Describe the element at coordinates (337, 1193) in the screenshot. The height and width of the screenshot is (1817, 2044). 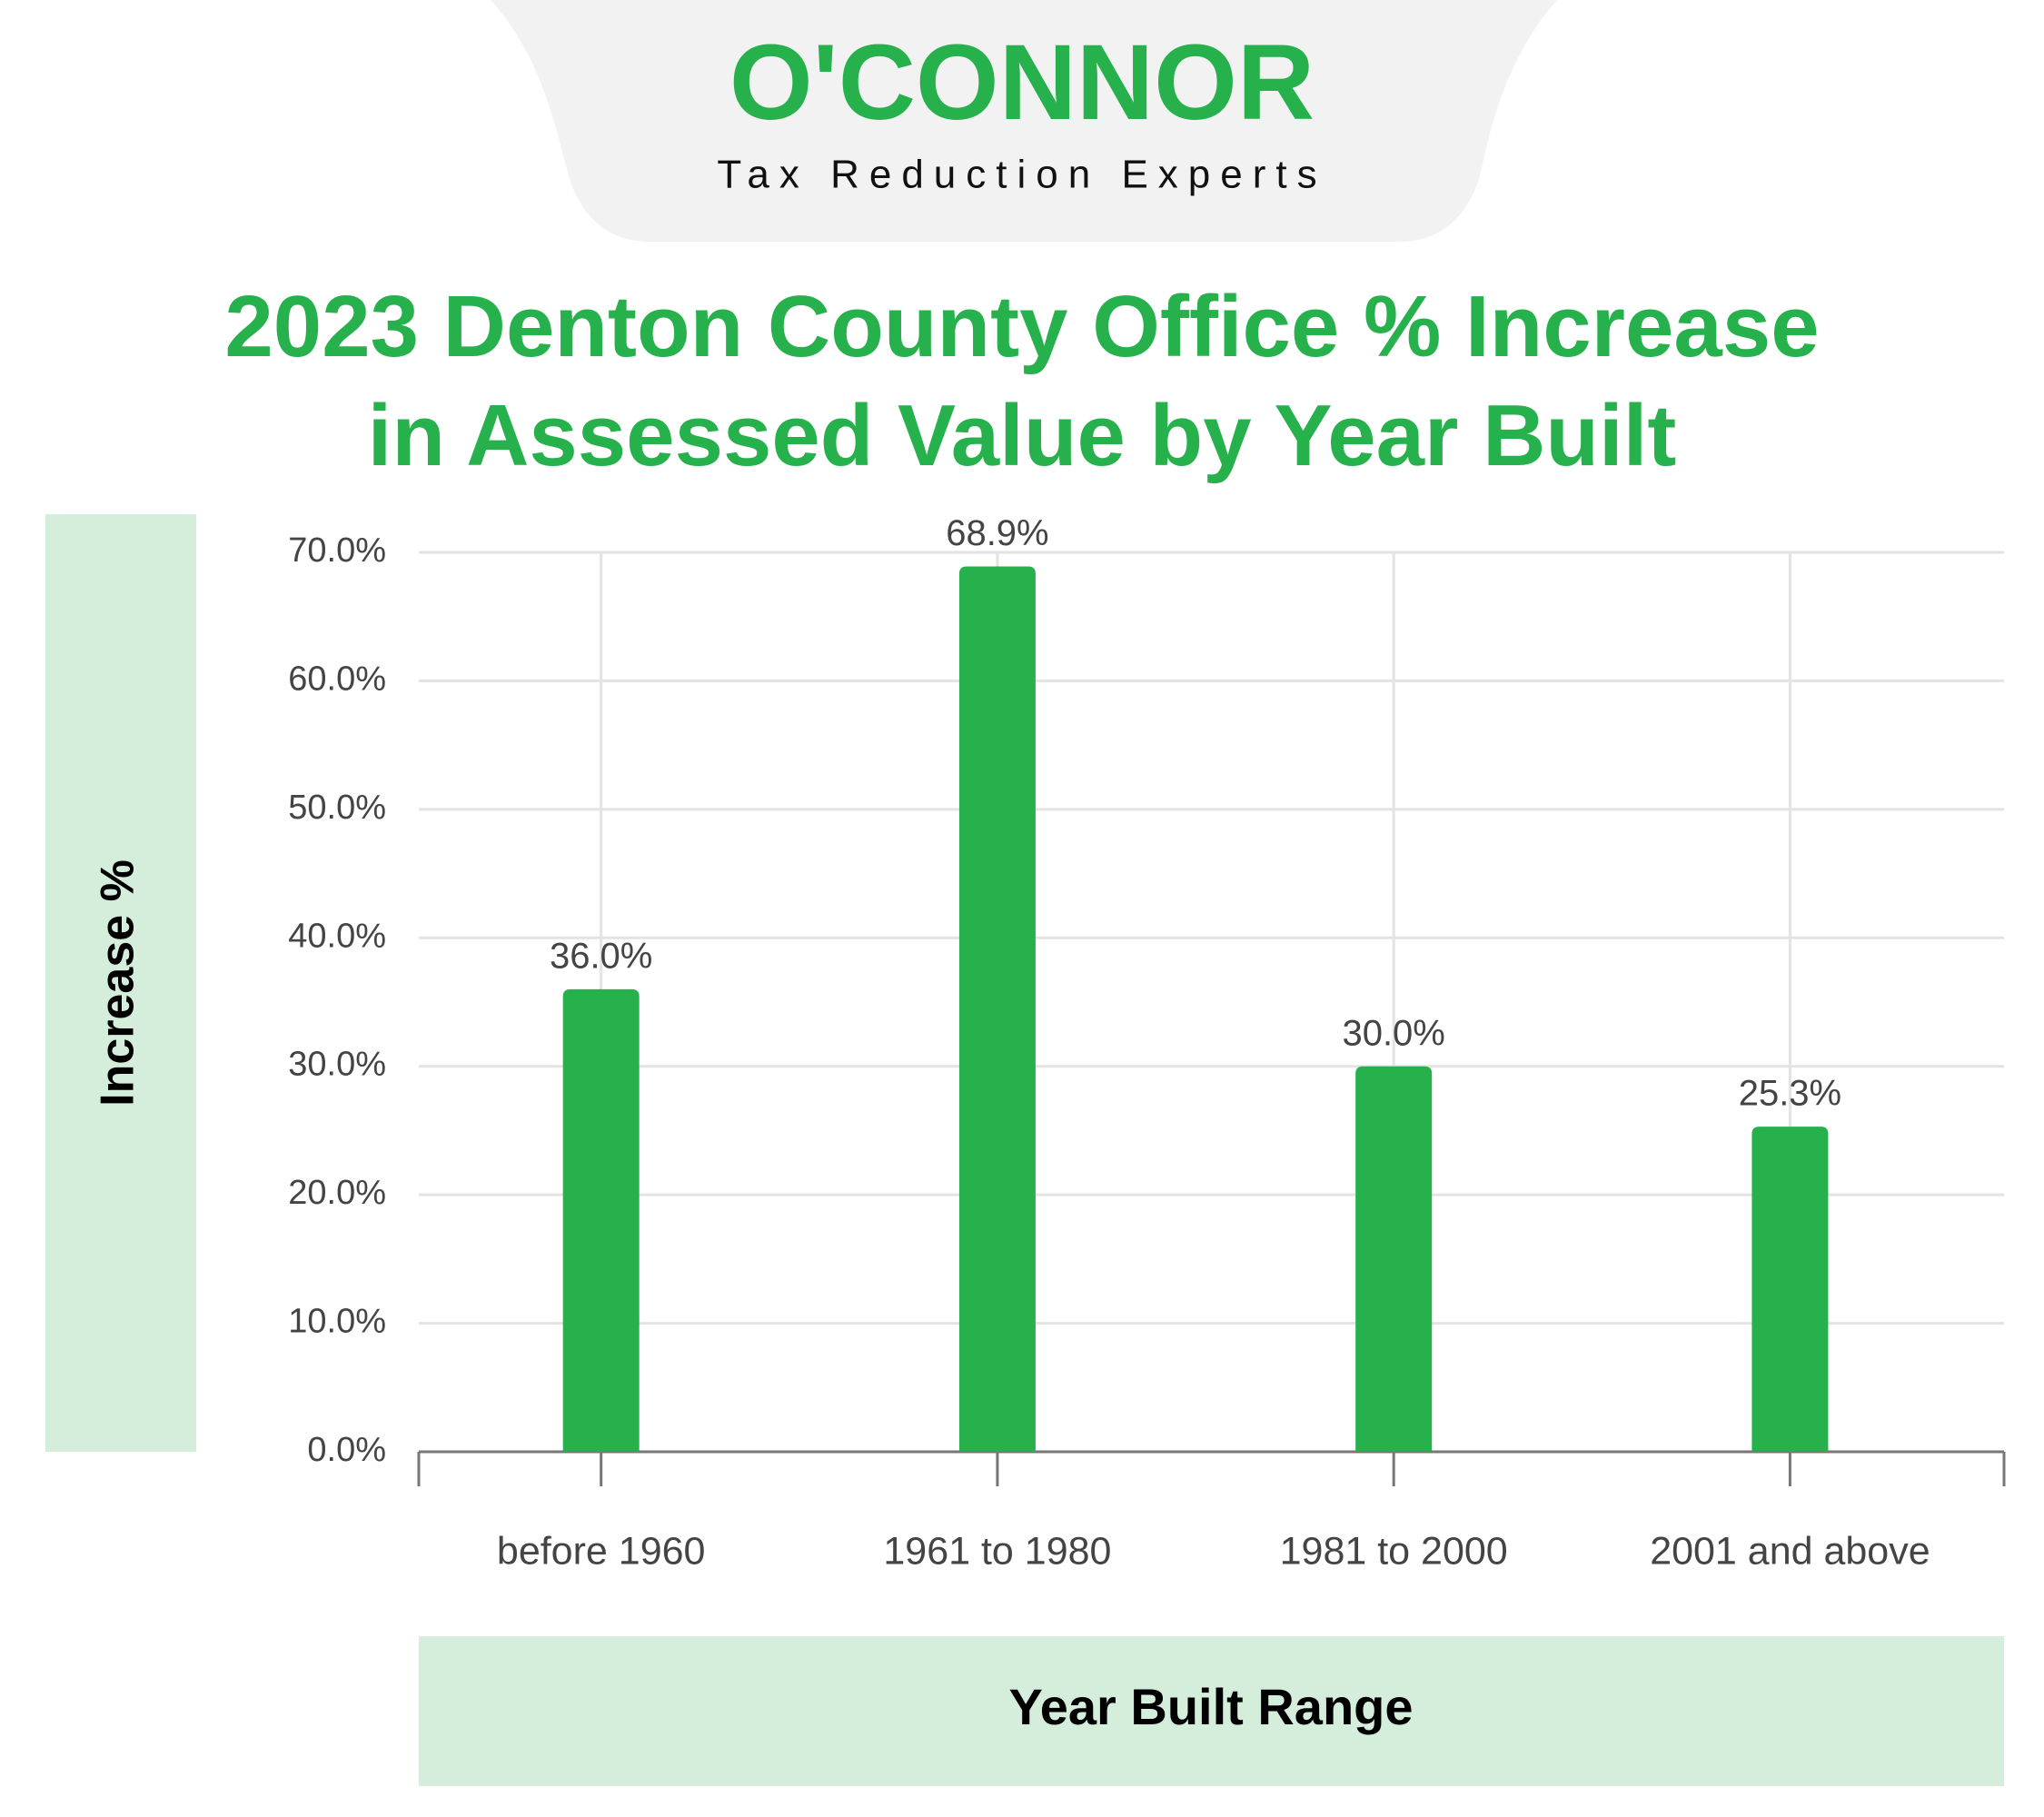
I see `y-tick-label: 20.0%` at that location.